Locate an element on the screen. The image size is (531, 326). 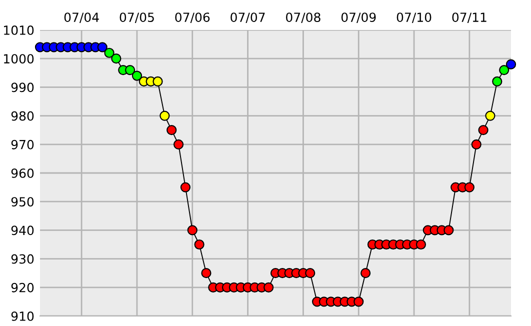
x-tick-label: 07/10 is located at coordinates (414, 18).